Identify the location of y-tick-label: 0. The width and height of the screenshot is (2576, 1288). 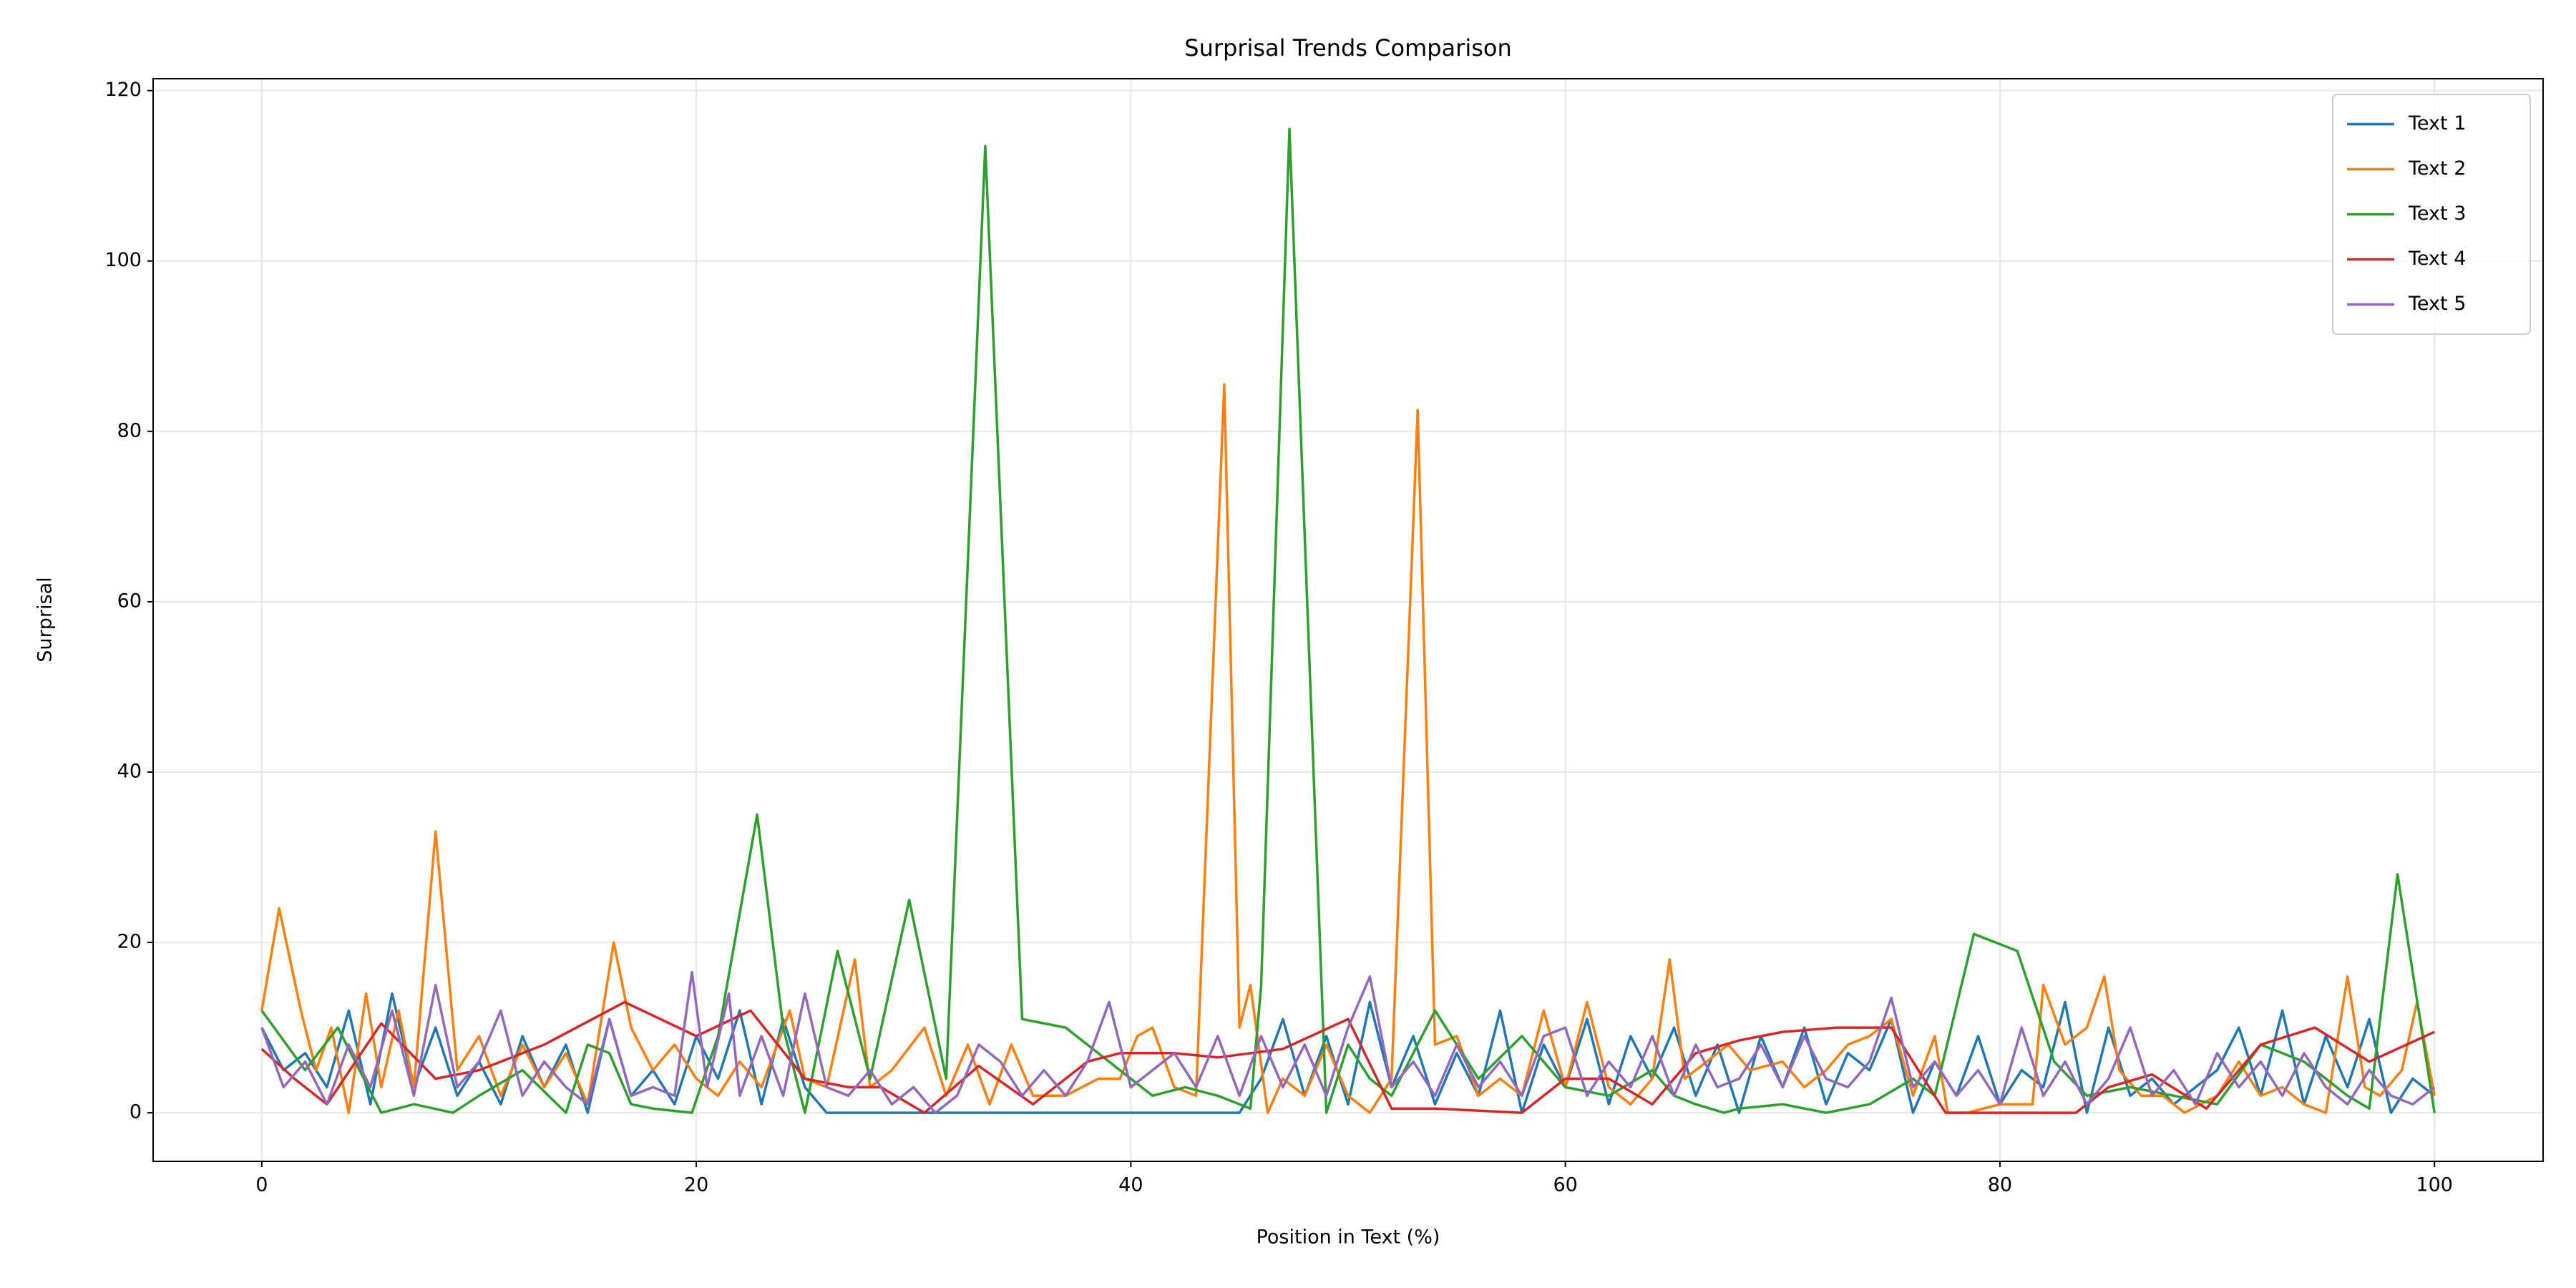
(136, 1112).